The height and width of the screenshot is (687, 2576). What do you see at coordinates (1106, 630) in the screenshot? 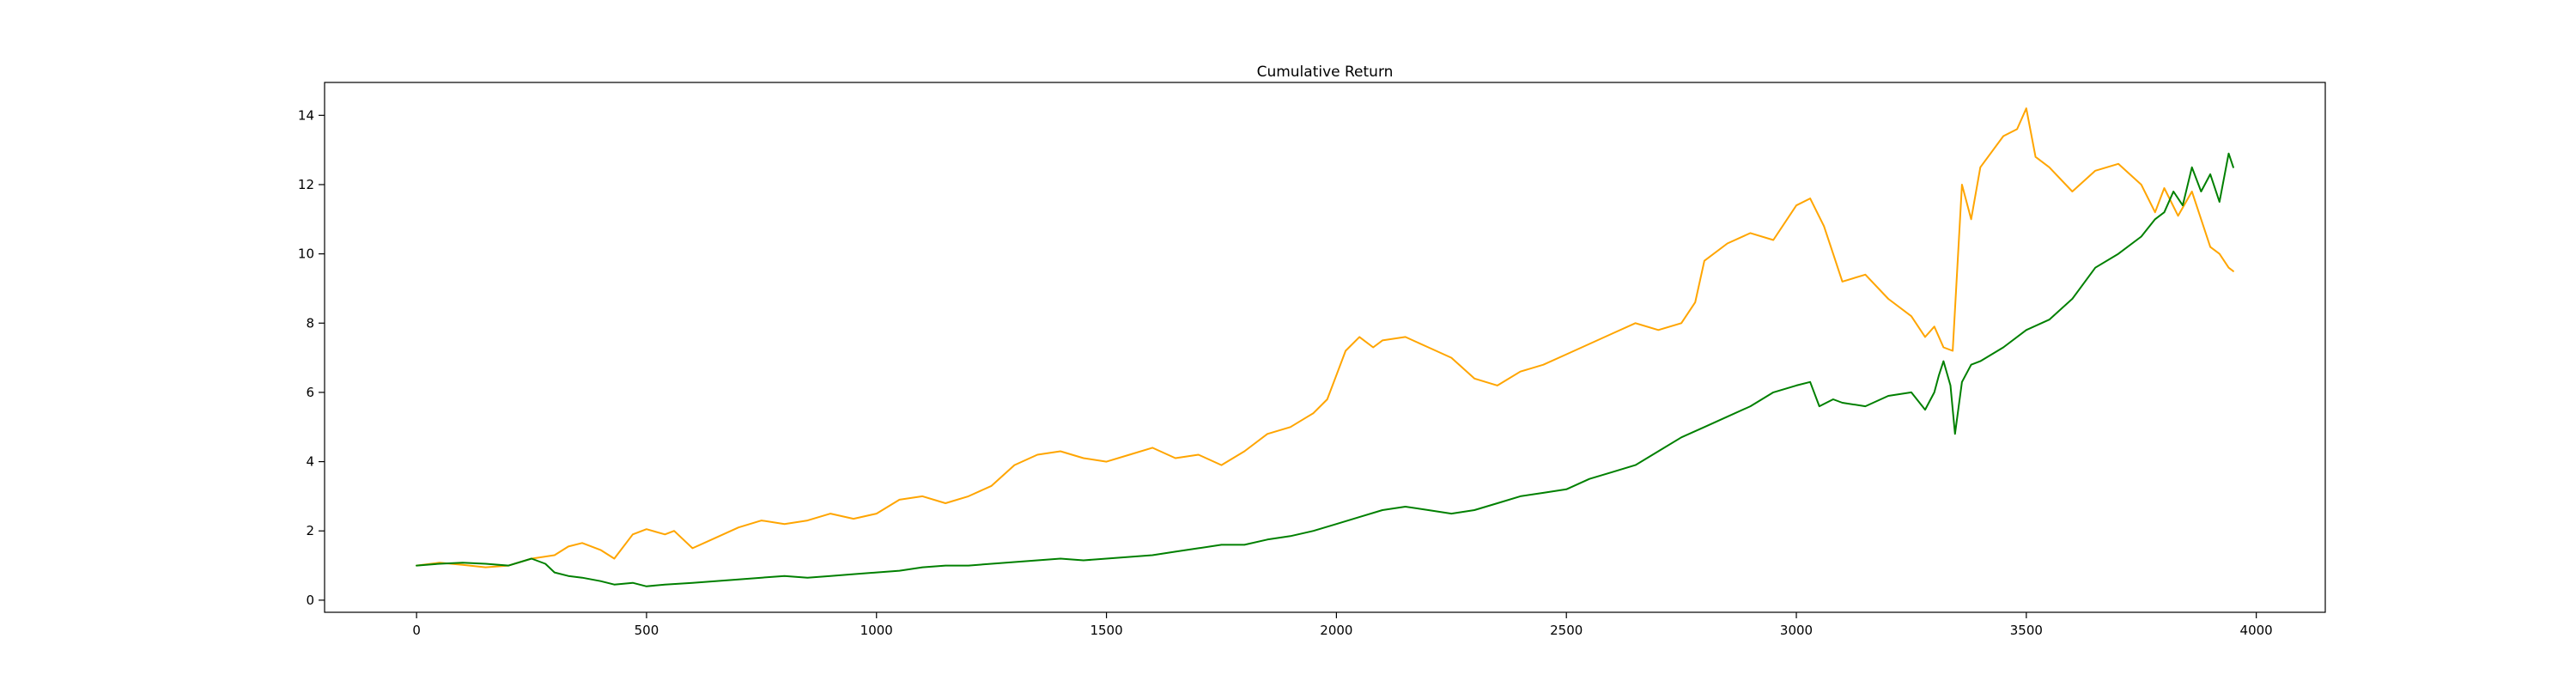
I see `x-tick-label: 1500` at bounding box center [1106, 630].